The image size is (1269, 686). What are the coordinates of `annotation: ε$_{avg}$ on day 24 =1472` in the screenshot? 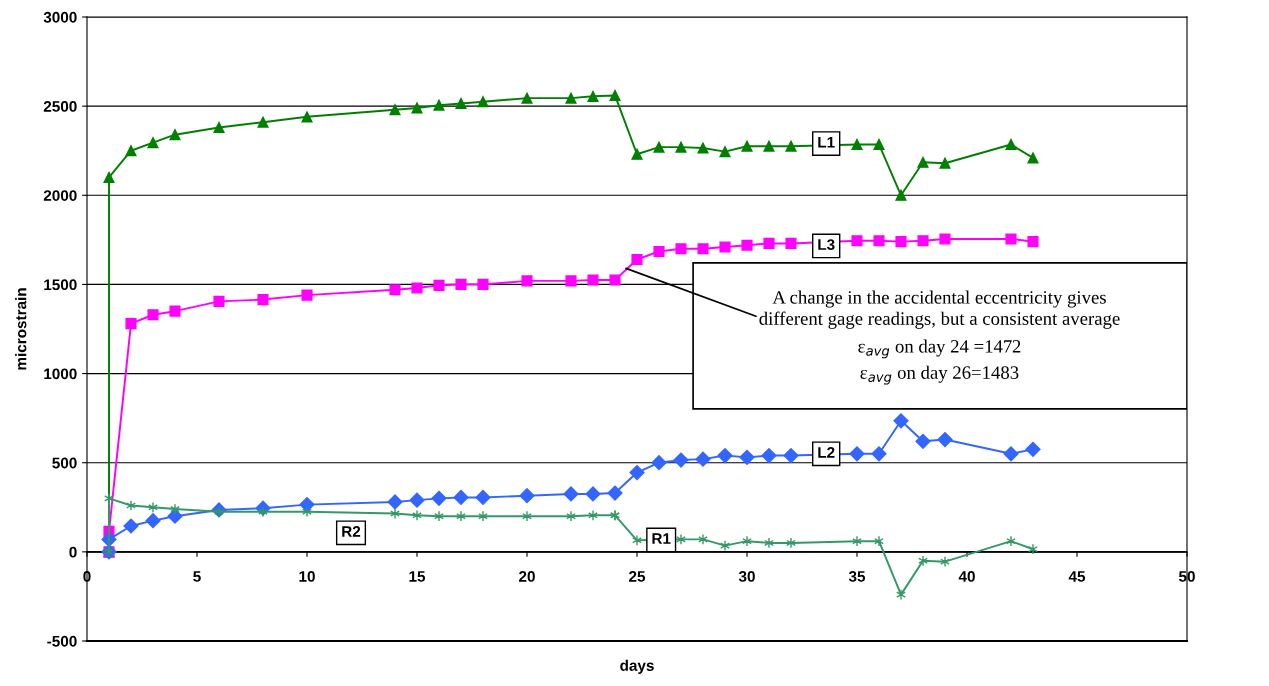 It's located at (939, 349).